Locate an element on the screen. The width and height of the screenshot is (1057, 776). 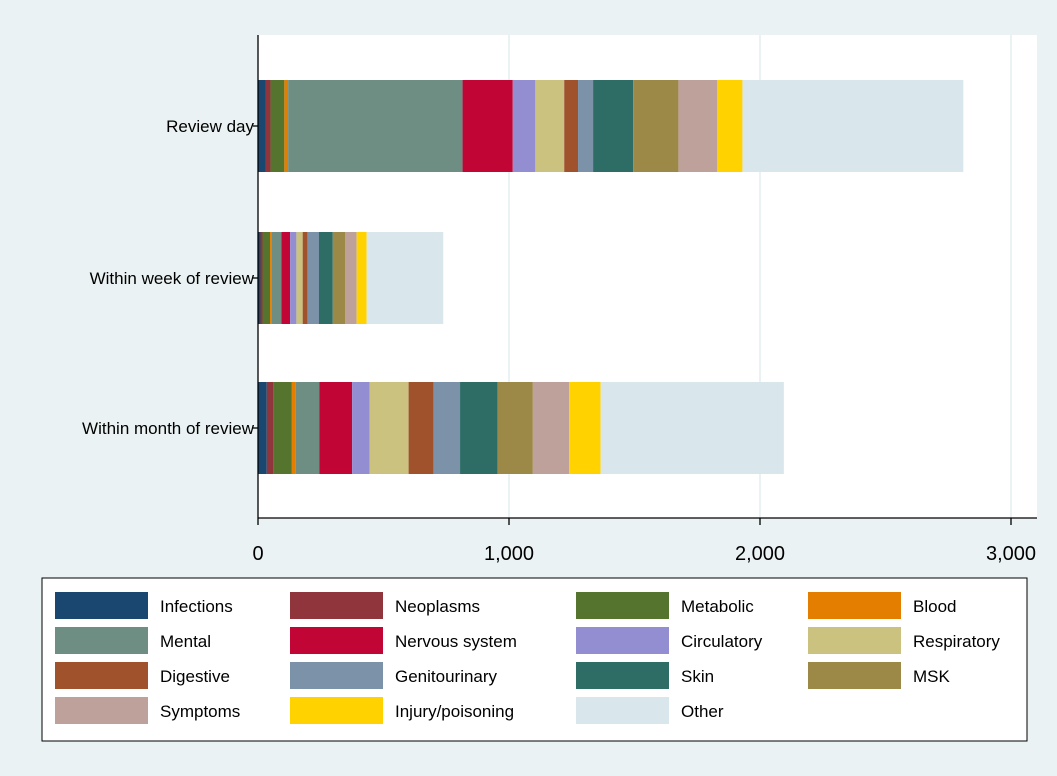
legend-label-infections: Infections is located at coordinates (196, 606).